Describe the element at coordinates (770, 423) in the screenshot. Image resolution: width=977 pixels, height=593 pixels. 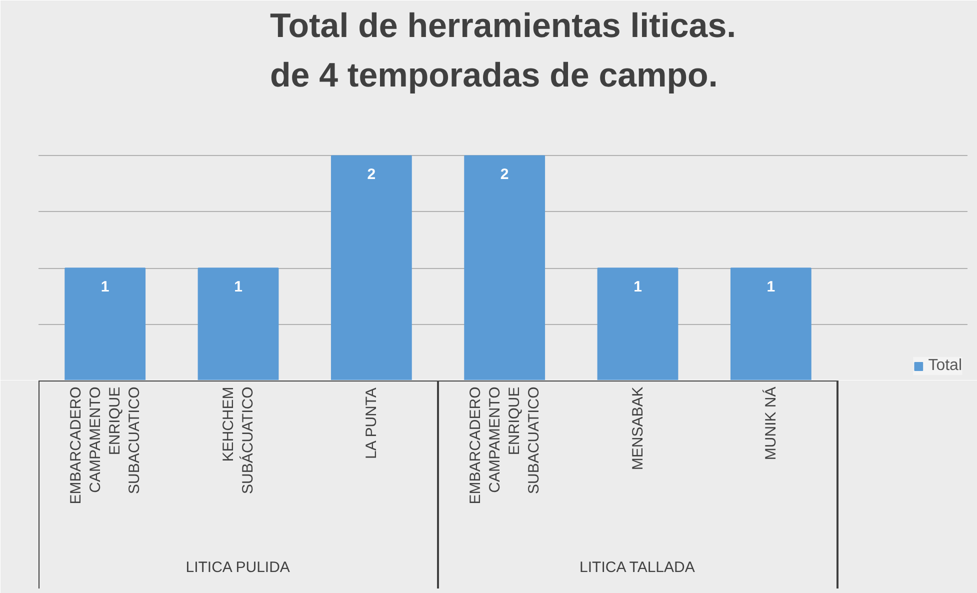
I see `x-tick-label: MUNIK NÁ` at that location.